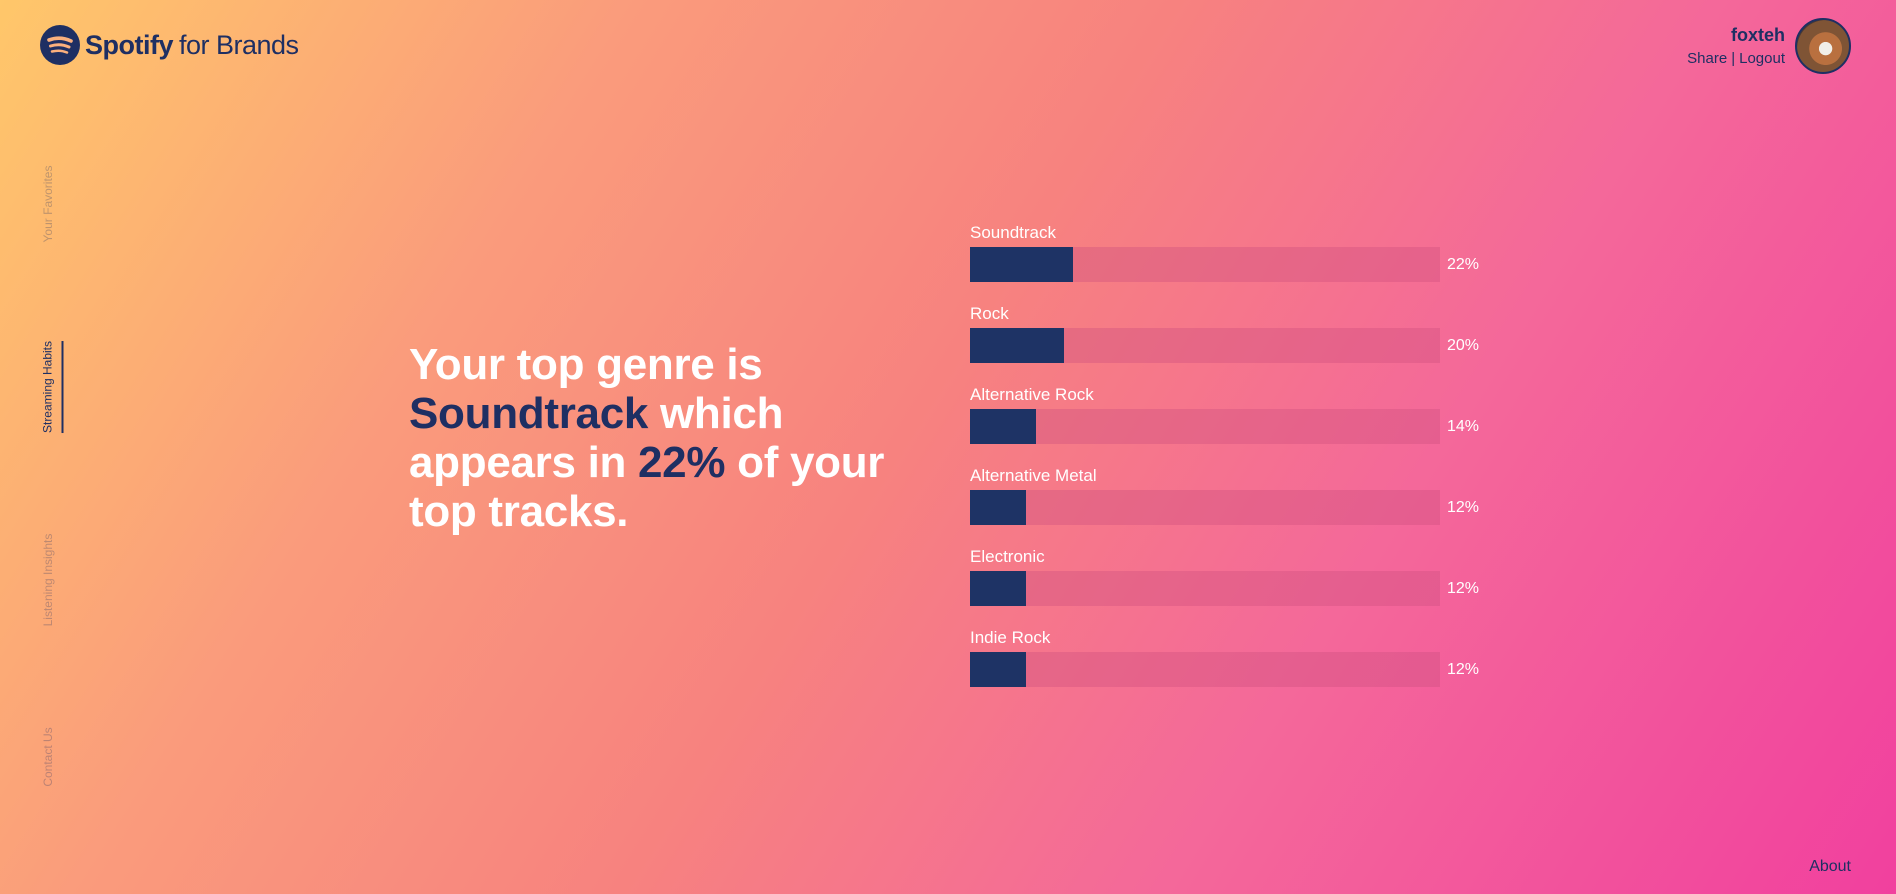 The image size is (1896, 894). What do you see at coordinates (129, 44) in the screenshot?
I see `logo-brand: Spotify` at bounding box center [129, 44].